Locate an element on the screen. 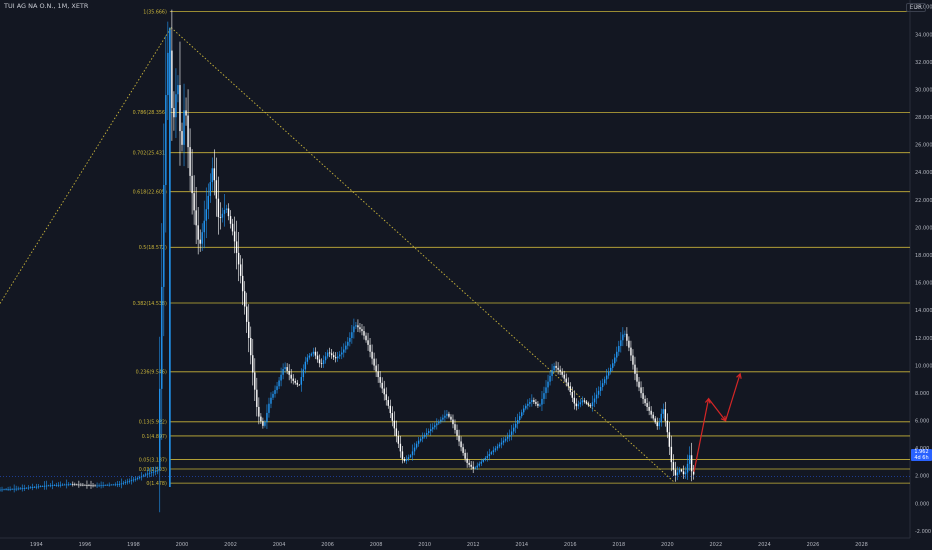 The width and height of the screenshot is (932, 550). symbol-title: TUI AG NA O.N., 1M, XETR is located at coordinates (46, 6).